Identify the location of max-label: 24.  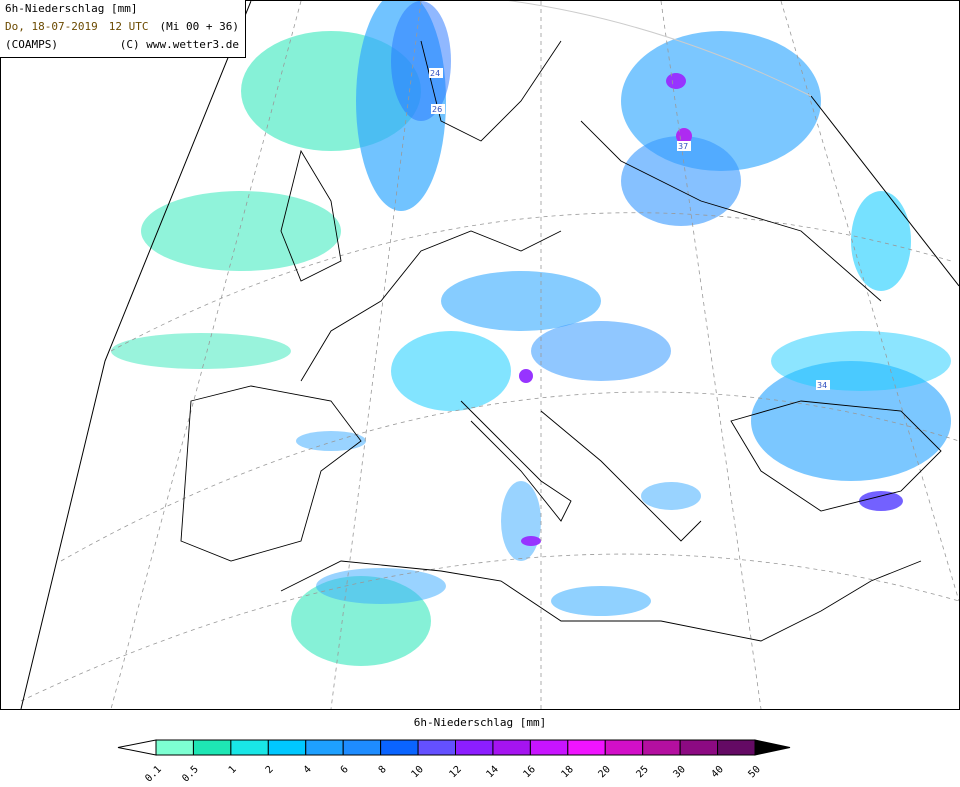
(435, 73).